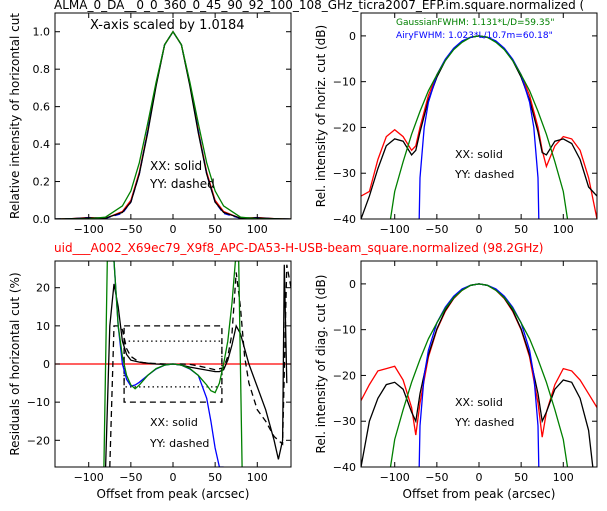 The width and height of the screenshot is (607, 511). What do you see at coordinates (42, 32) in the screenshot?
I see `y-tick-label: 1.0` at bounding box center [42, 32].